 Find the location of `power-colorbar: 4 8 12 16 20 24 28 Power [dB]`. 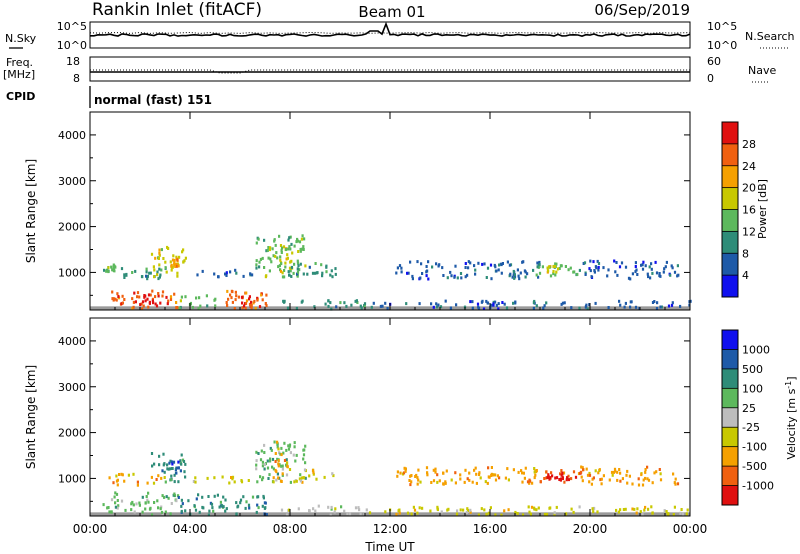

power-colorbar: 4 8 12 16 20 24 28 Power [dB] is located at coordinates (745, 209).